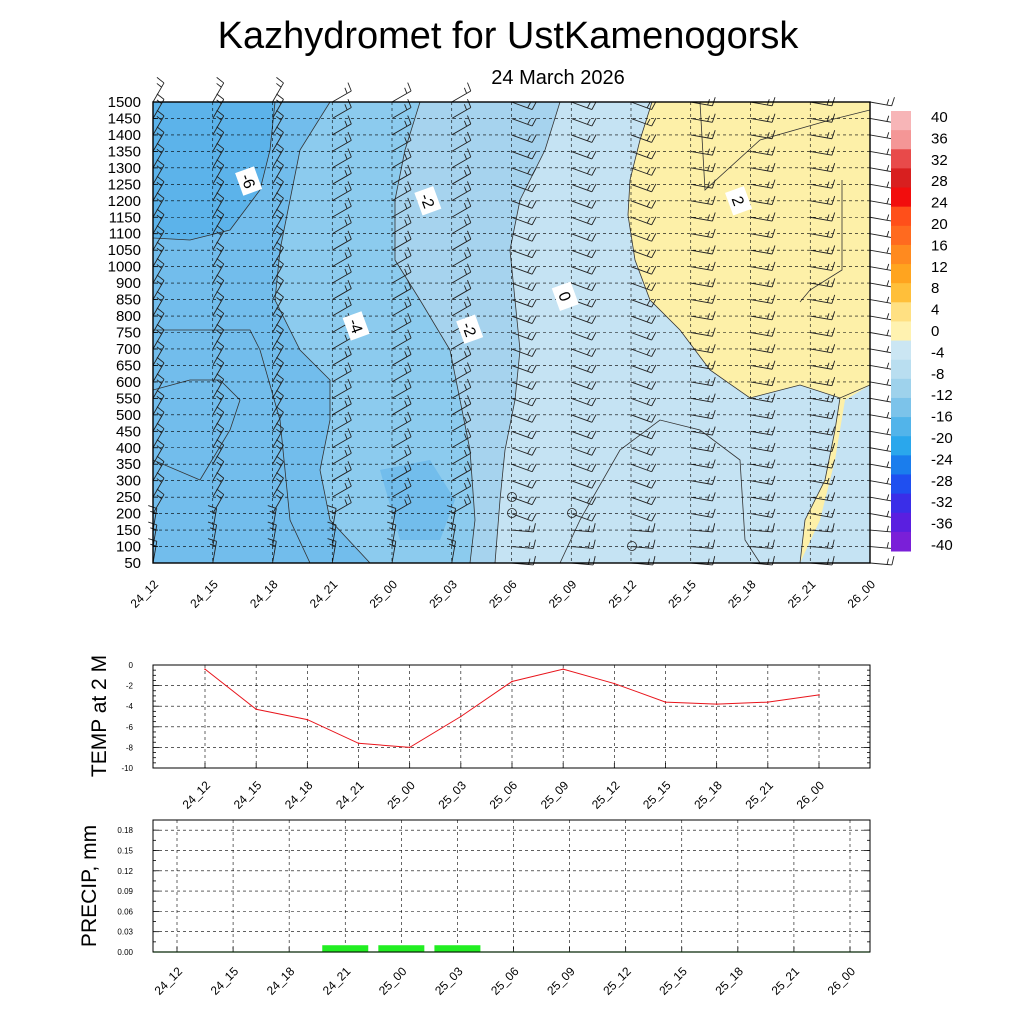 This screenshot has width=1024, height=1024. What do you see at coordinates (942, 438) in the screenshot?
I see `colorbar-tick-label: -20` at bounding box center [942, 438].